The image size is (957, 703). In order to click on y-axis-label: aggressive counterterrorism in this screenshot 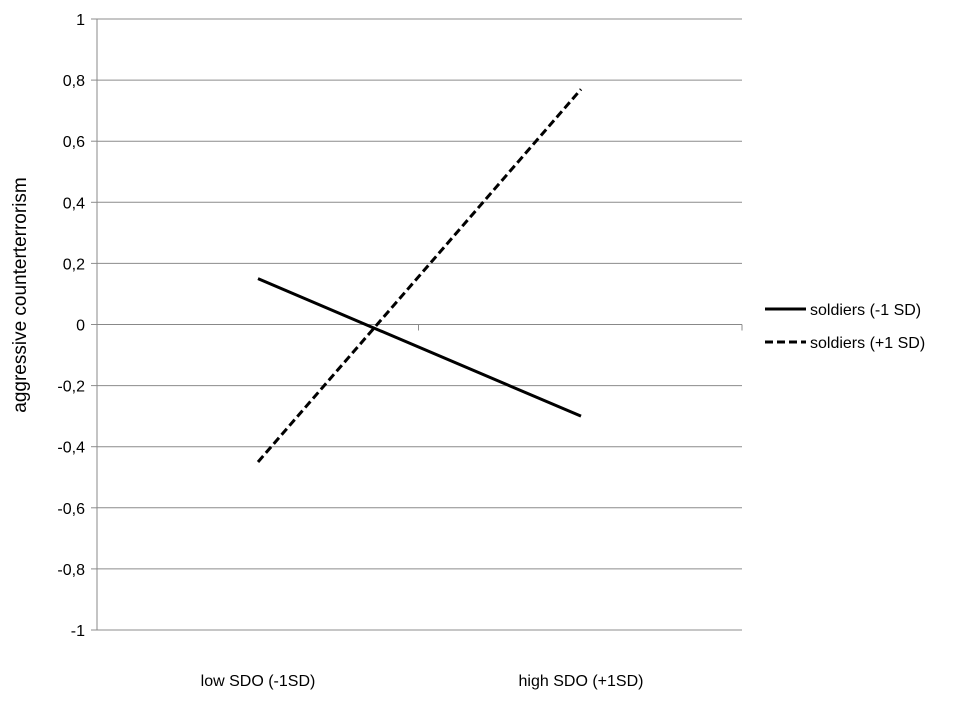, I will do `click(20, 294)`.